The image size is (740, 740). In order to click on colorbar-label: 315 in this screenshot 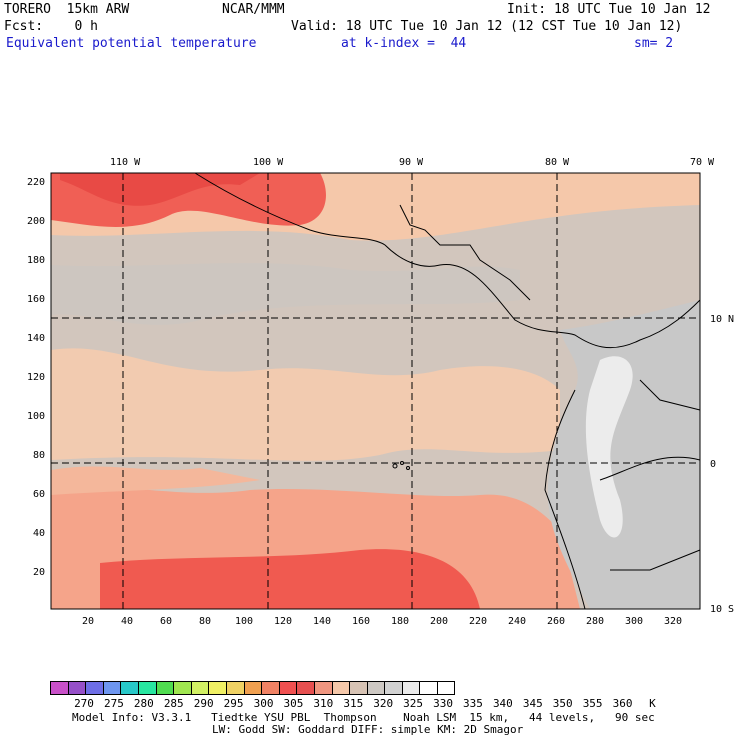, I will do `click(353, 703)`.